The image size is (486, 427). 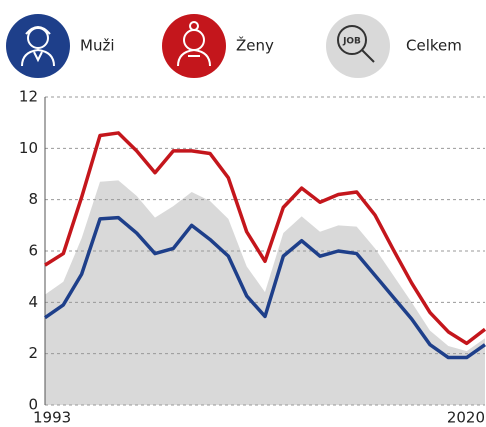 What do you see at coordinates (255, 45) in the screenshot?
I see `legend-label: Ženy` at bounding box center [255, 45].